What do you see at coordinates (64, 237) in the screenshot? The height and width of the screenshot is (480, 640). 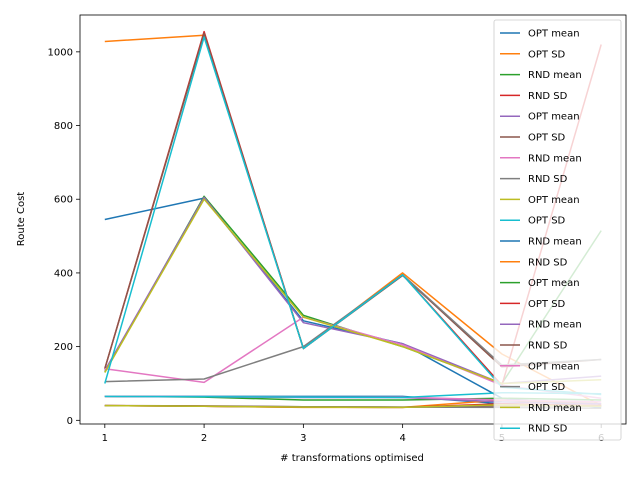 I see `y-axis-ticks: 0 200 400 600 800 1000` at bounding box center [64, 237].